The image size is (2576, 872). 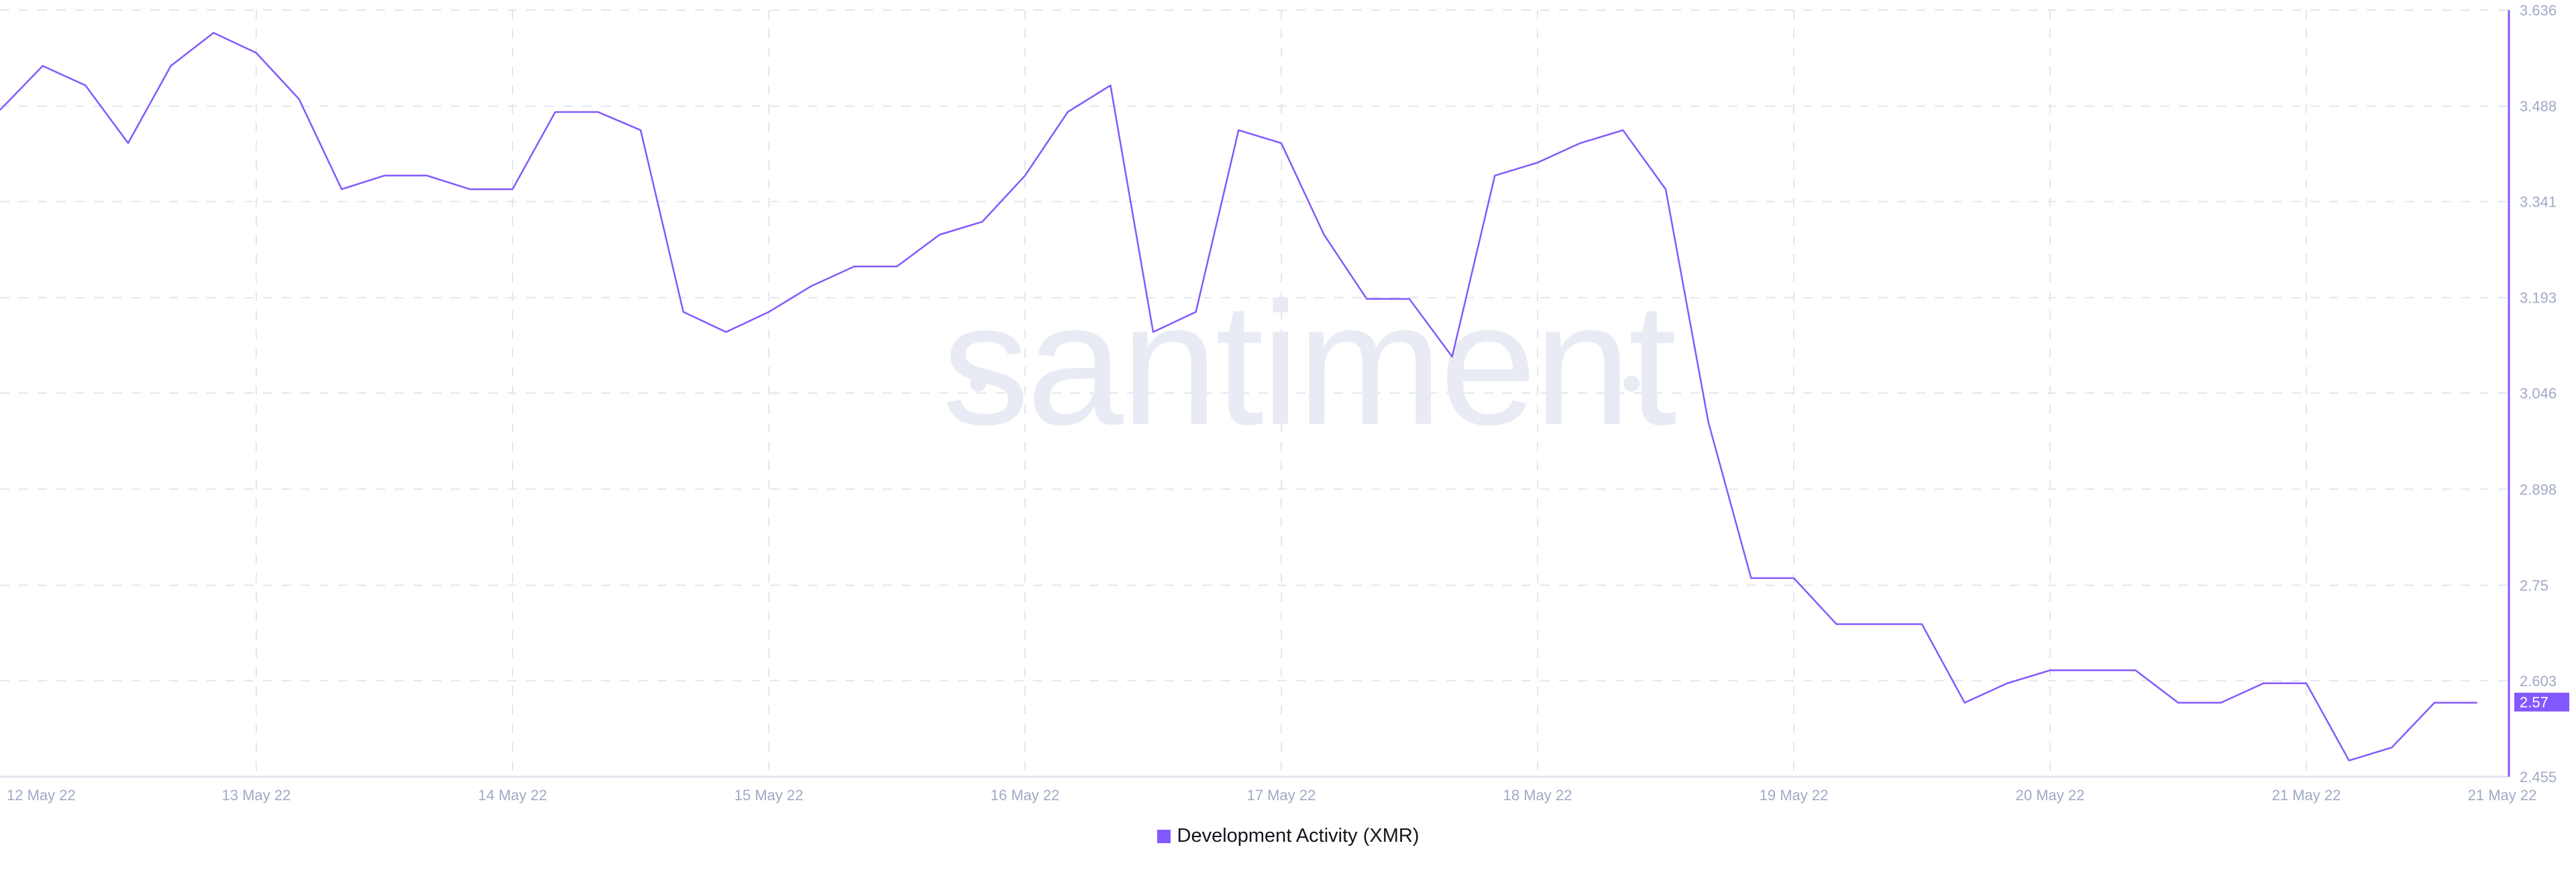 I want to click on y-tick-label: 3.636, so click(x=2538, y=10).